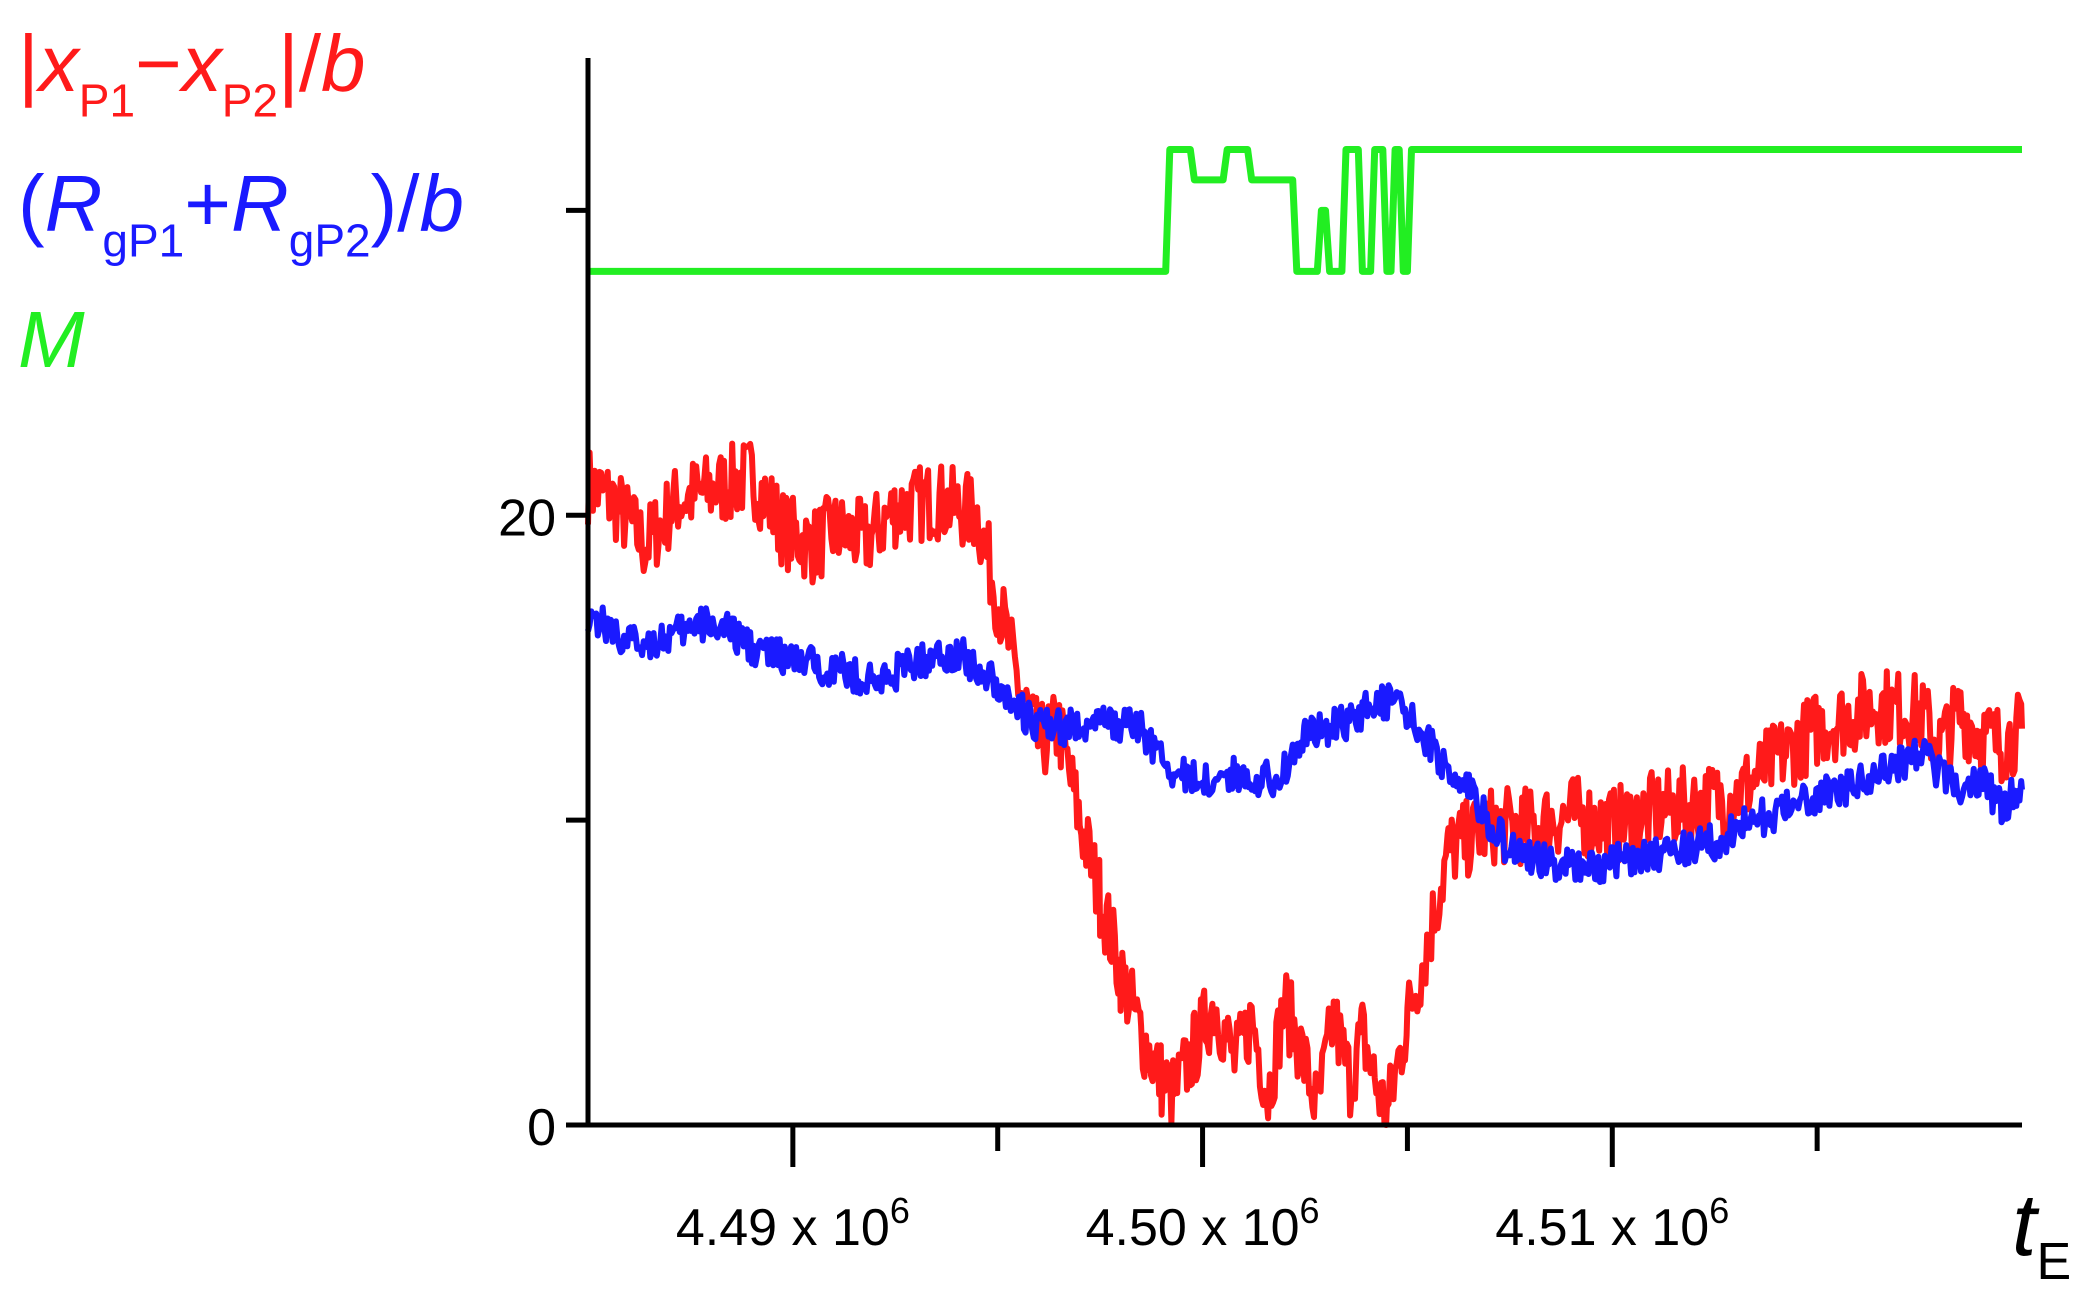 Image resolution: width=2086 pixels, height=1305 pixels. I want to click on y-tick-label: 20, so click(527, 518).